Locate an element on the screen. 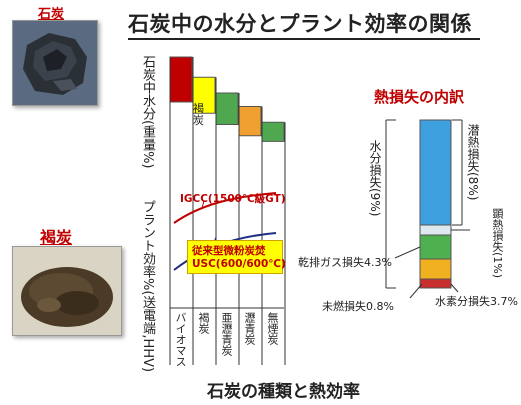  flue-gas-loss-segment is located at coordinates (435, 247).